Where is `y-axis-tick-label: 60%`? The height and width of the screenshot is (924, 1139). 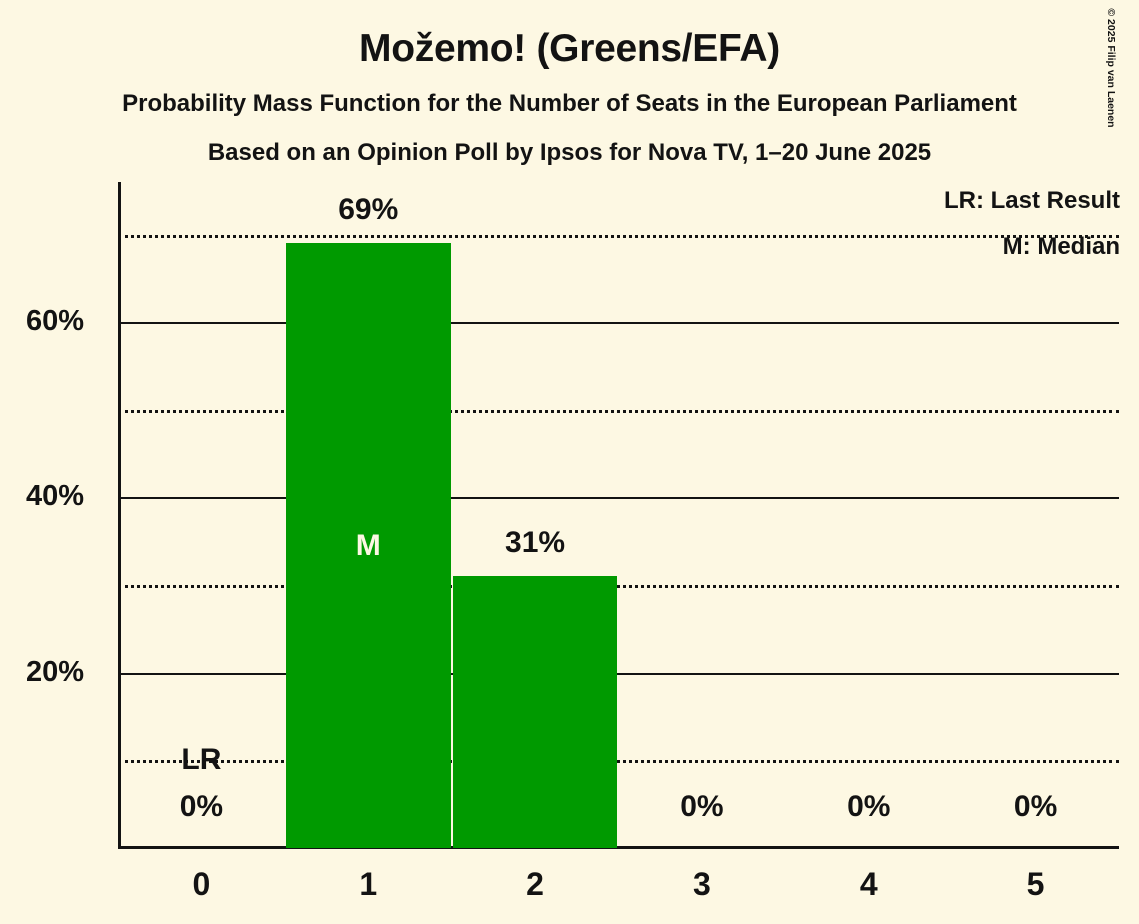 y-axis-tick-label: 60% is located at coordinates (54, 321).